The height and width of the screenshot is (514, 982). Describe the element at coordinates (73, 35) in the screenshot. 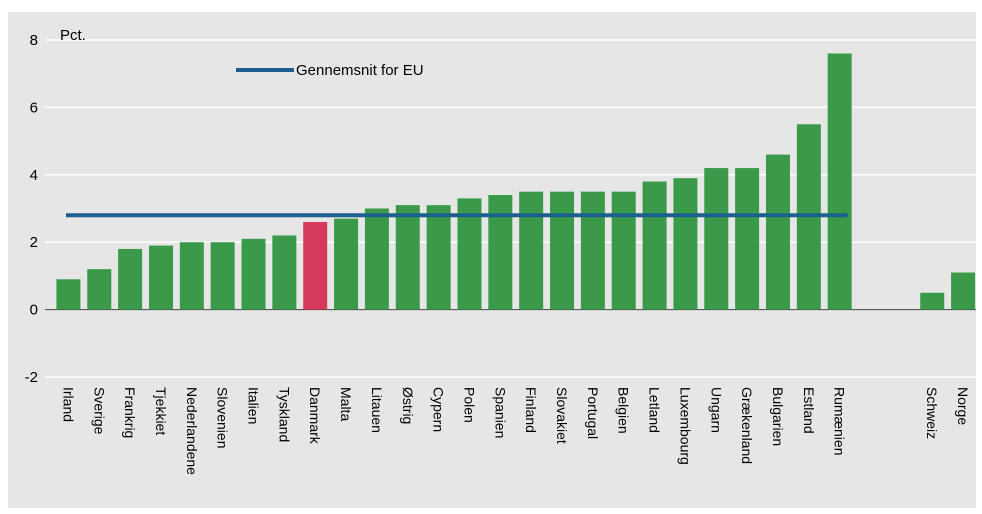

I see `y-axis-unit-label: Pct.` at that location.